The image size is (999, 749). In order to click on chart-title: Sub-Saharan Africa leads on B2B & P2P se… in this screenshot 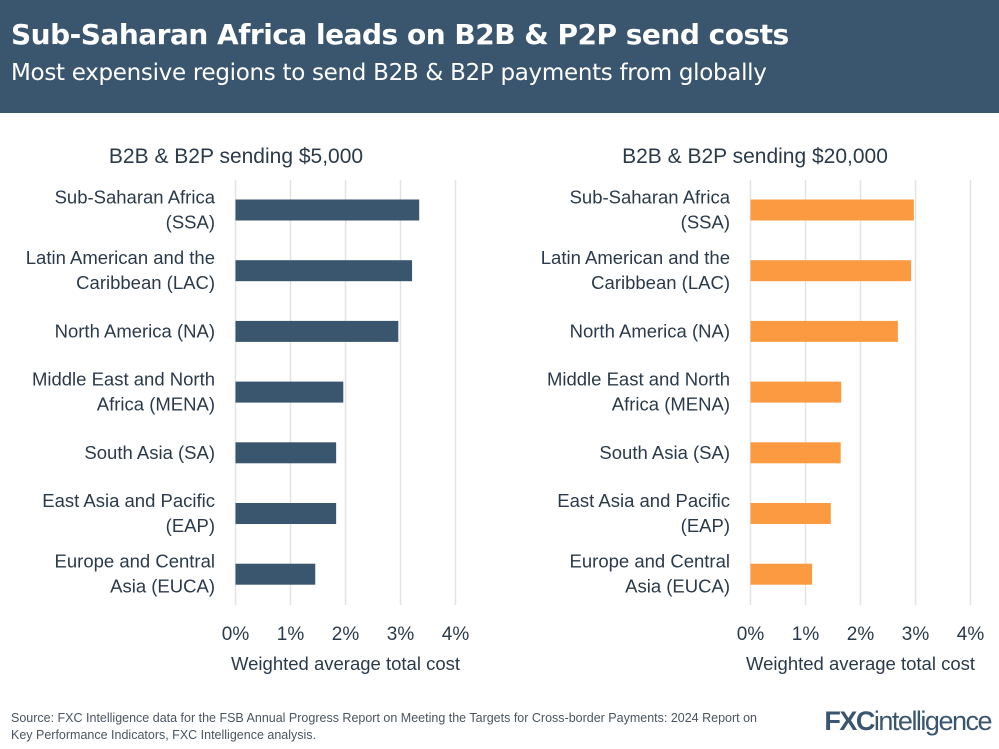, I will do `click(400, 34)`.